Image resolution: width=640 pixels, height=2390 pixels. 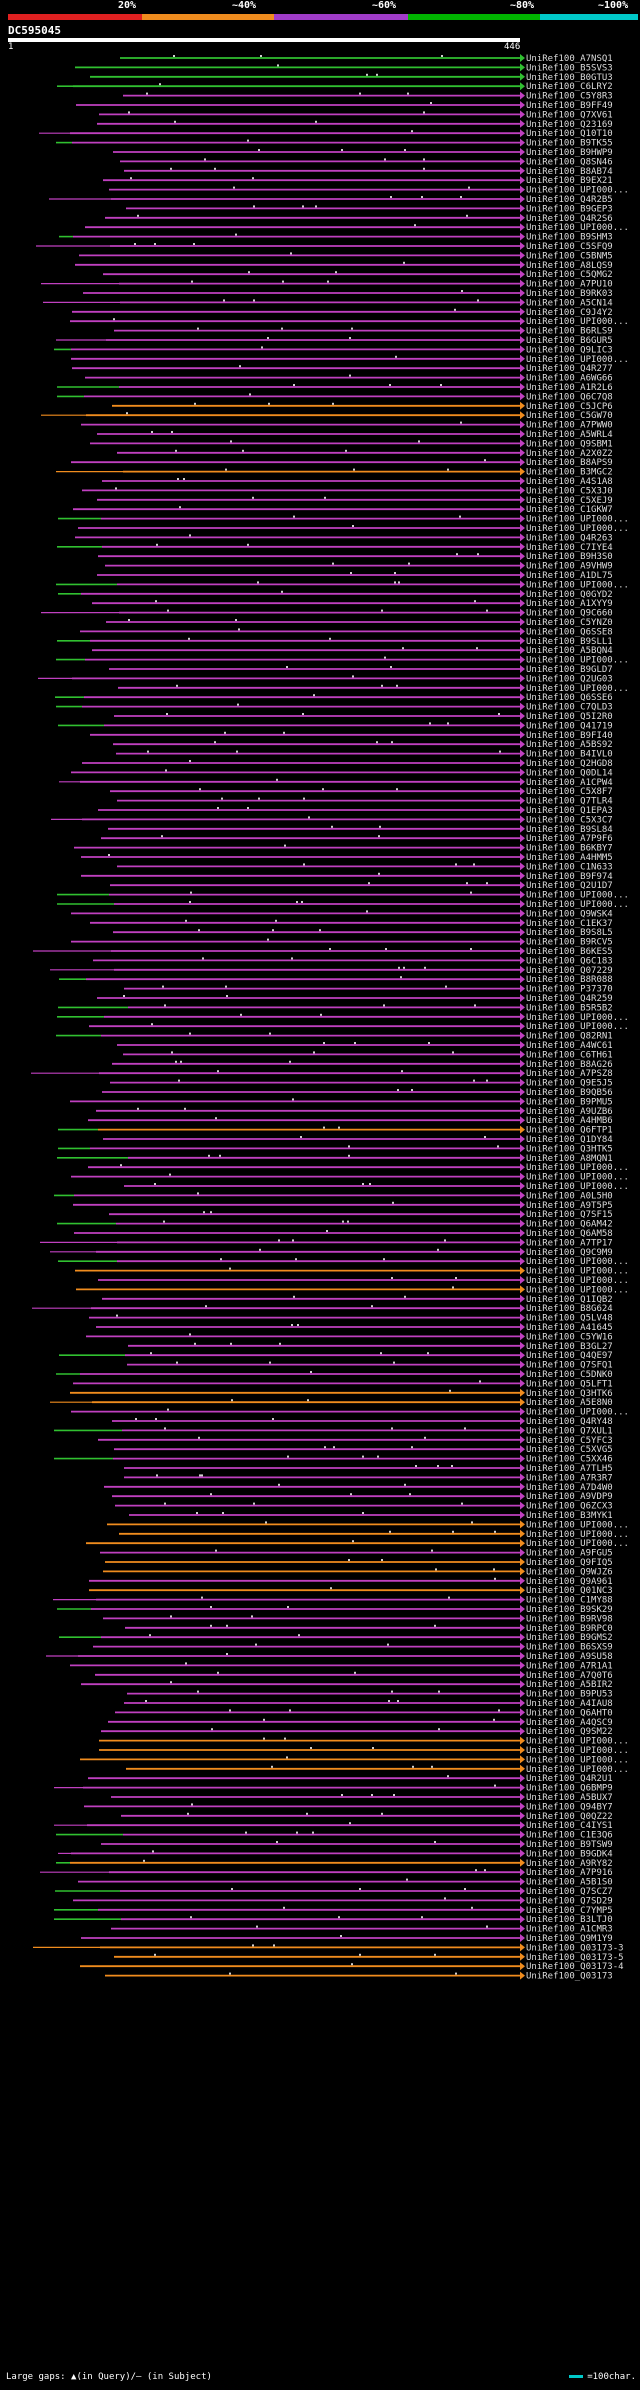 I want to click on hit-row: UniRef100_B9SLL1, so click(x=335, y=641).